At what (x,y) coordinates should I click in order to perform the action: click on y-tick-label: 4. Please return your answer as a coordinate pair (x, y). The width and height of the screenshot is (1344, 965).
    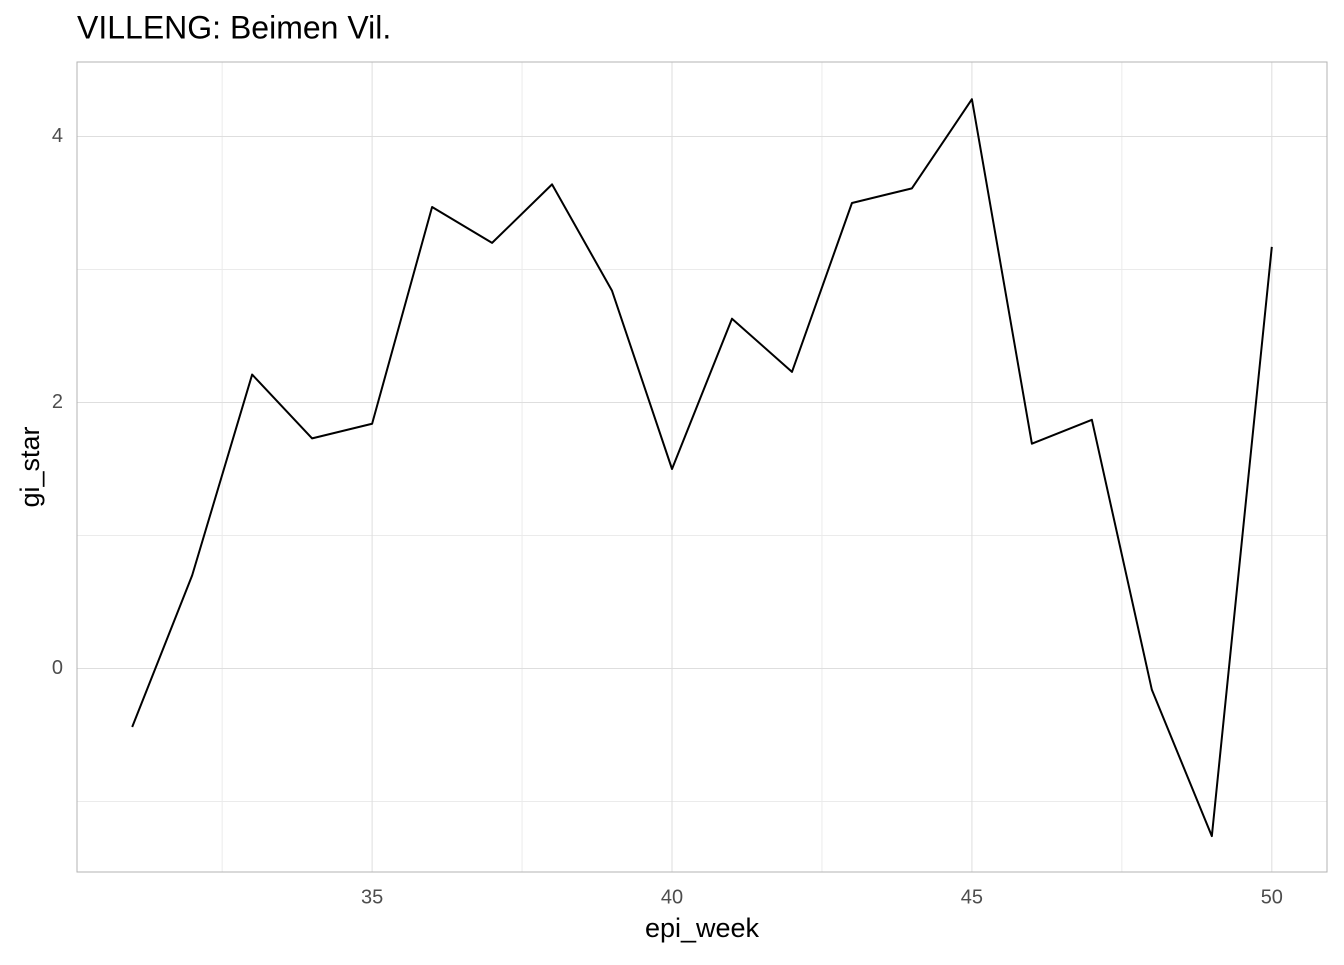
    Looking at the image, I should click on (57, 136).